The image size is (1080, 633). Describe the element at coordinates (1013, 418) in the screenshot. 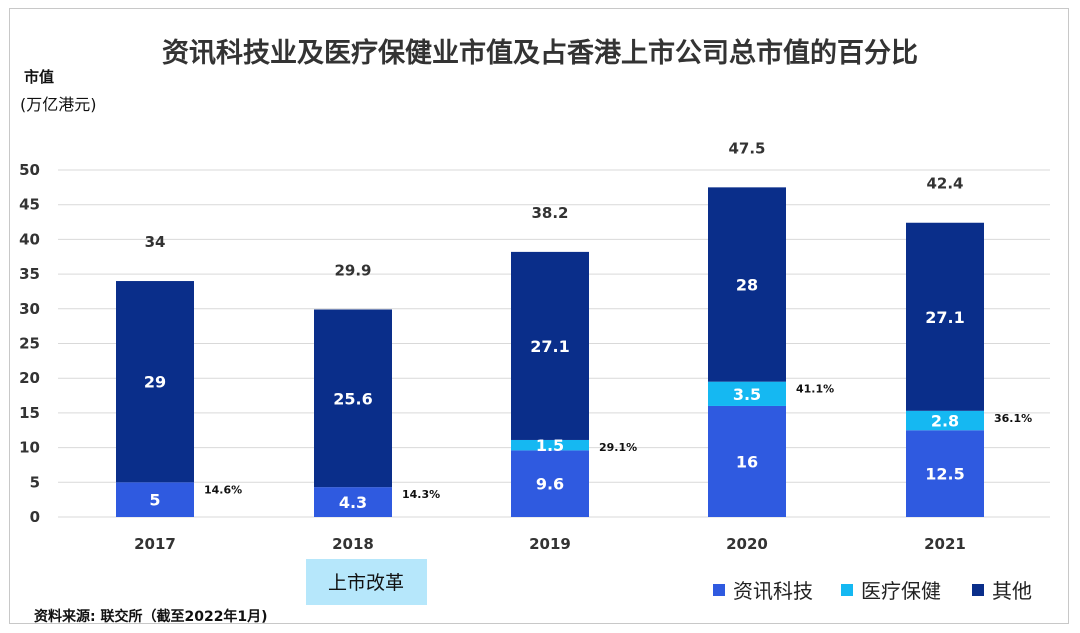

I see `percentage-label: 36.1%` at that location.